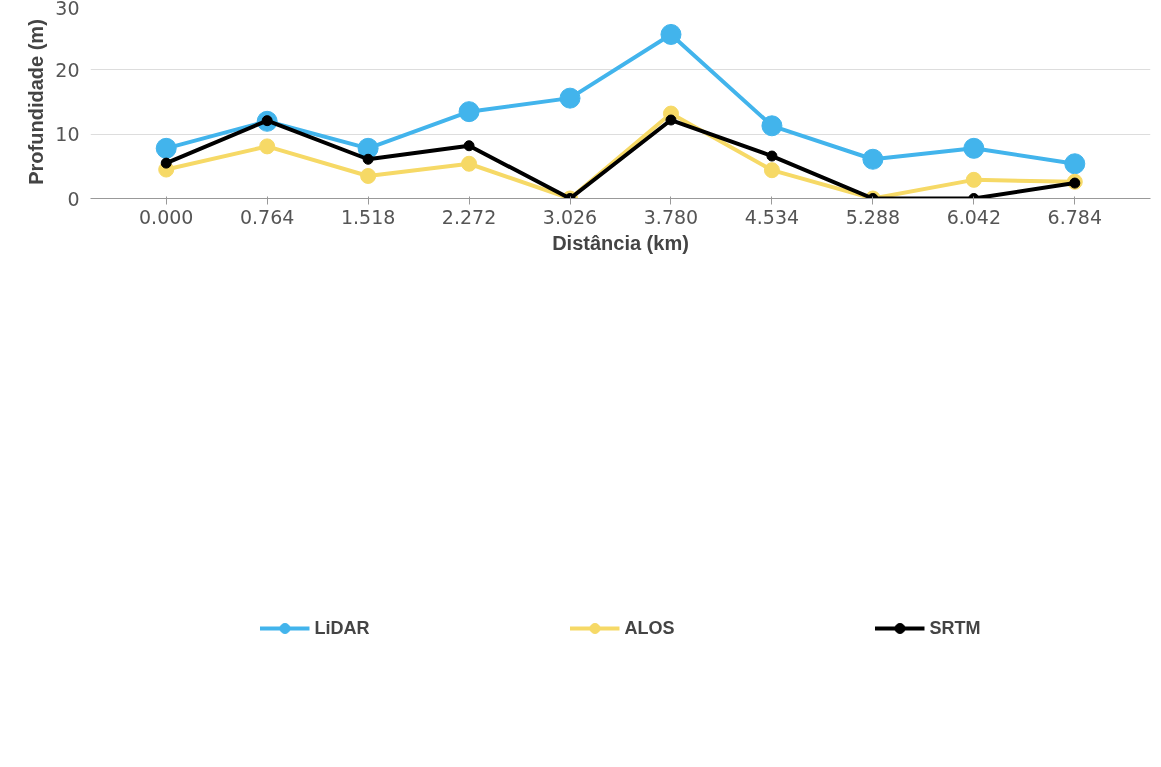 Image resolution: width=1161 pixels, height=767 pixels. Describe the element at coordinates (772, 216) in the screenshot. I see `x-tick-label: 4.534` at that location.